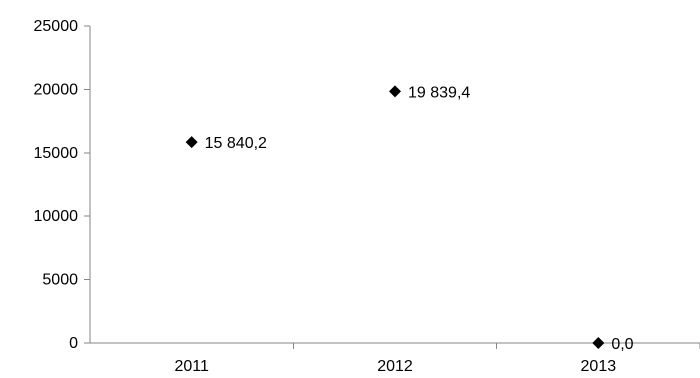  Describe the element at coordinates (73, 343) in the screenshot. I see `y-tick-label: 0` at that location.